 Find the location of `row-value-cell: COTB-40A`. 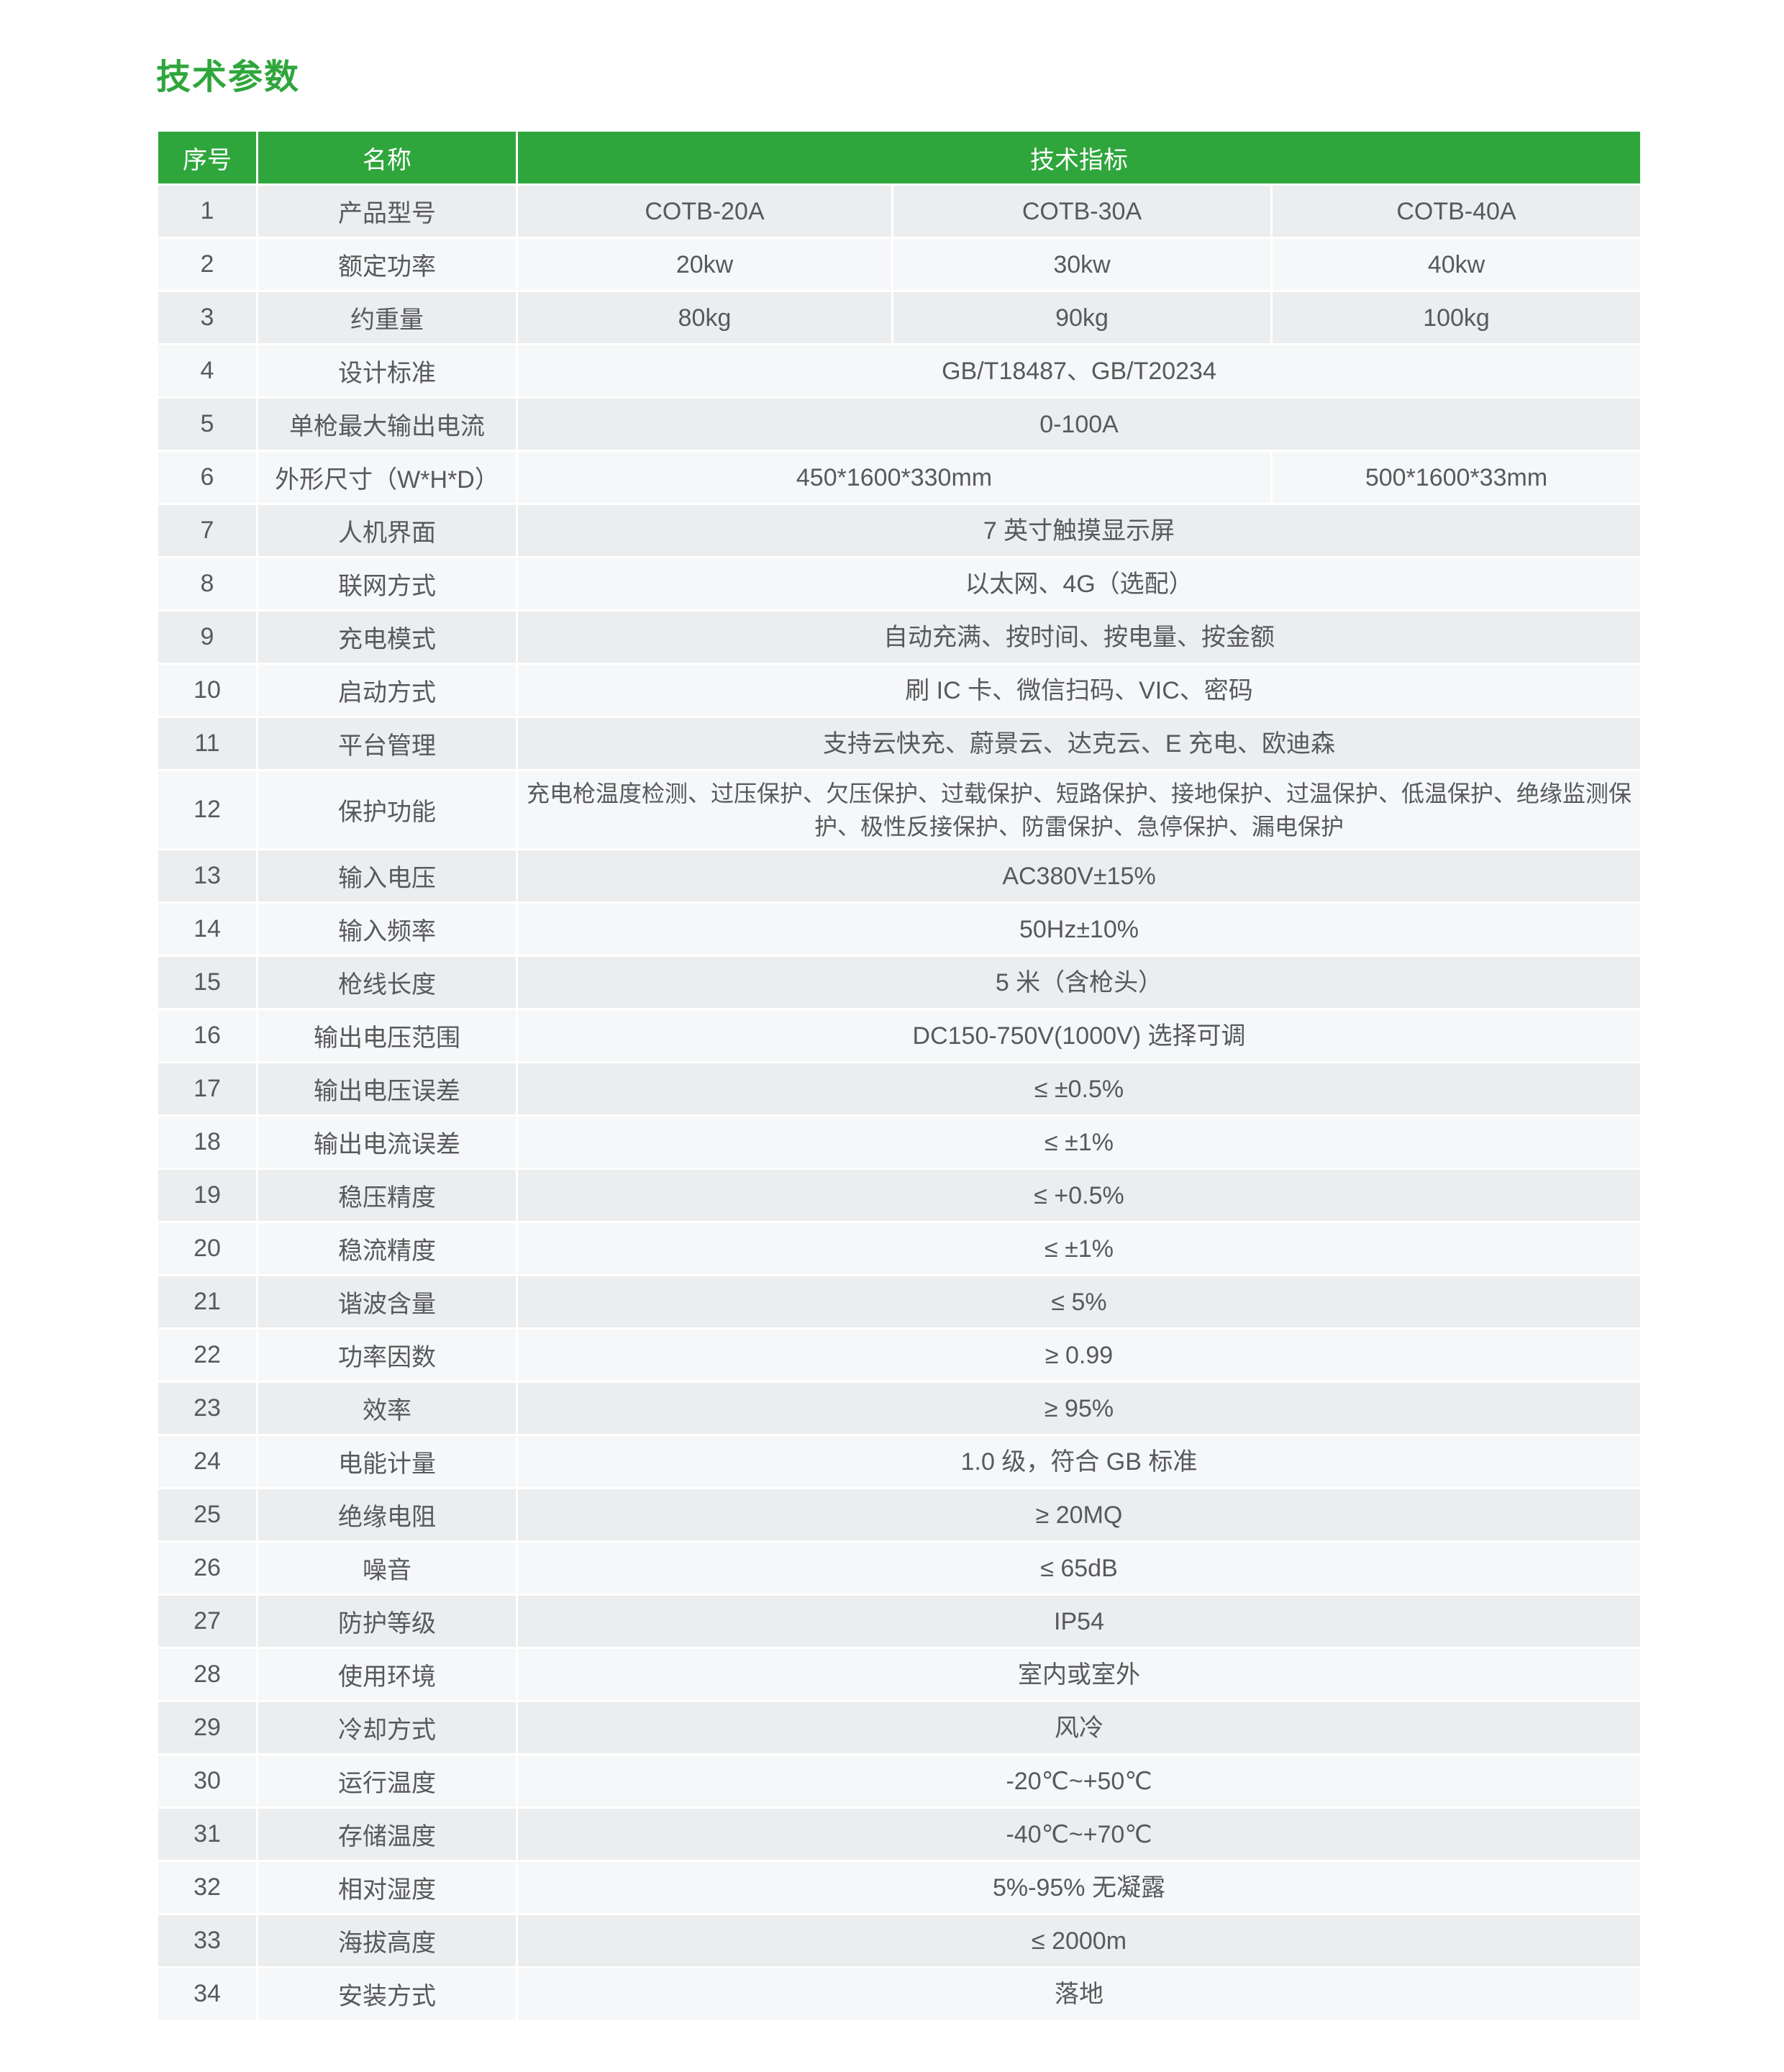

row-value-cell: COTB-40A is located at coordinates (1456, 211).